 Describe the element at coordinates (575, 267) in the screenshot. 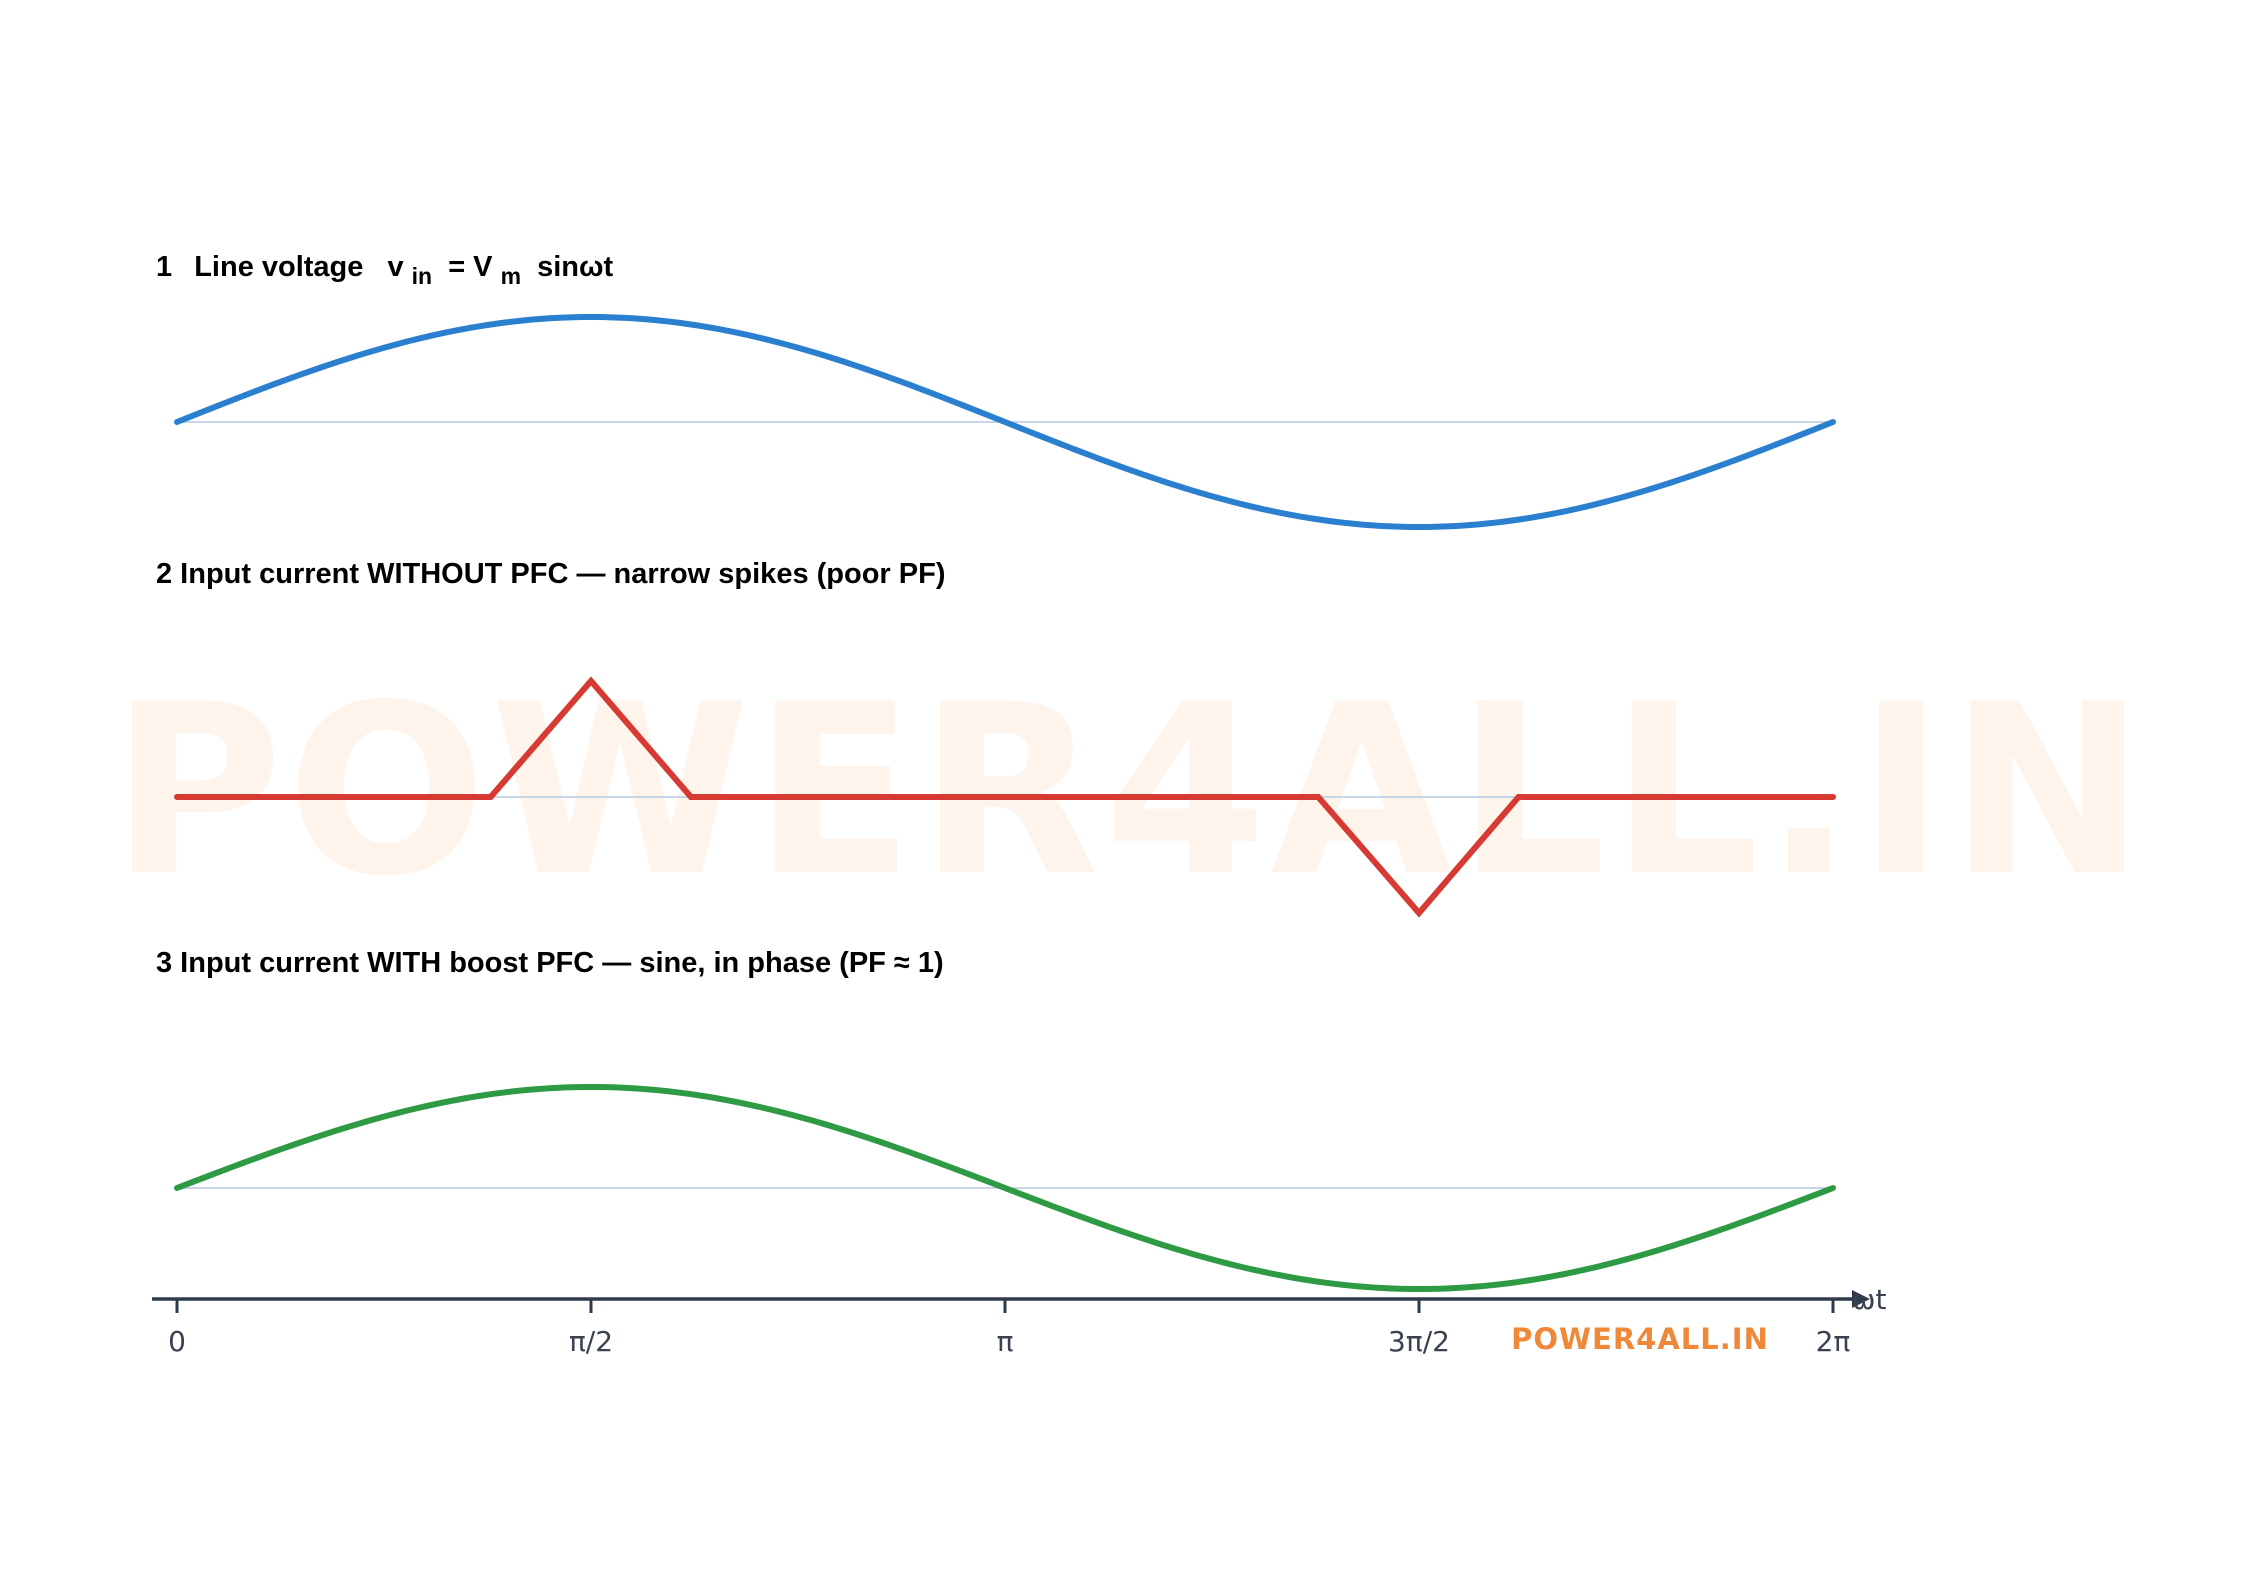

I see `panel-1-sin-term: sinωt` at that location.